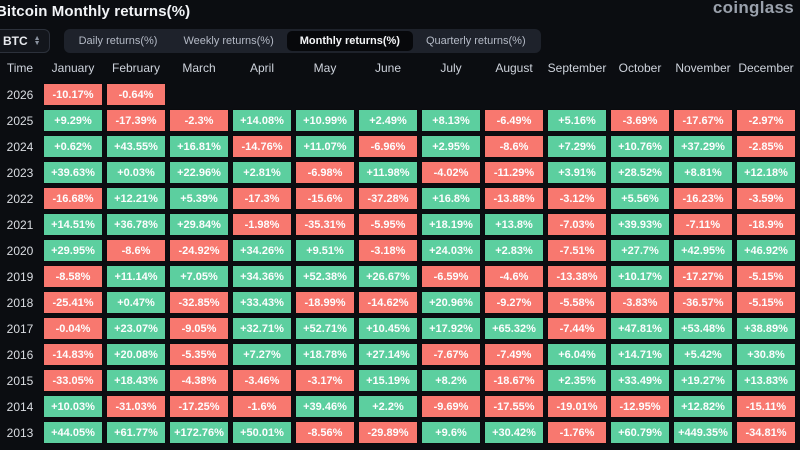 This screenshot has height=450, width=800. What do you see at coordinates (400, 13) in the screenshot?
I see `top-bar: Bitcoin Monthly returns(%) coinglass` at bounding box center [400, 13].